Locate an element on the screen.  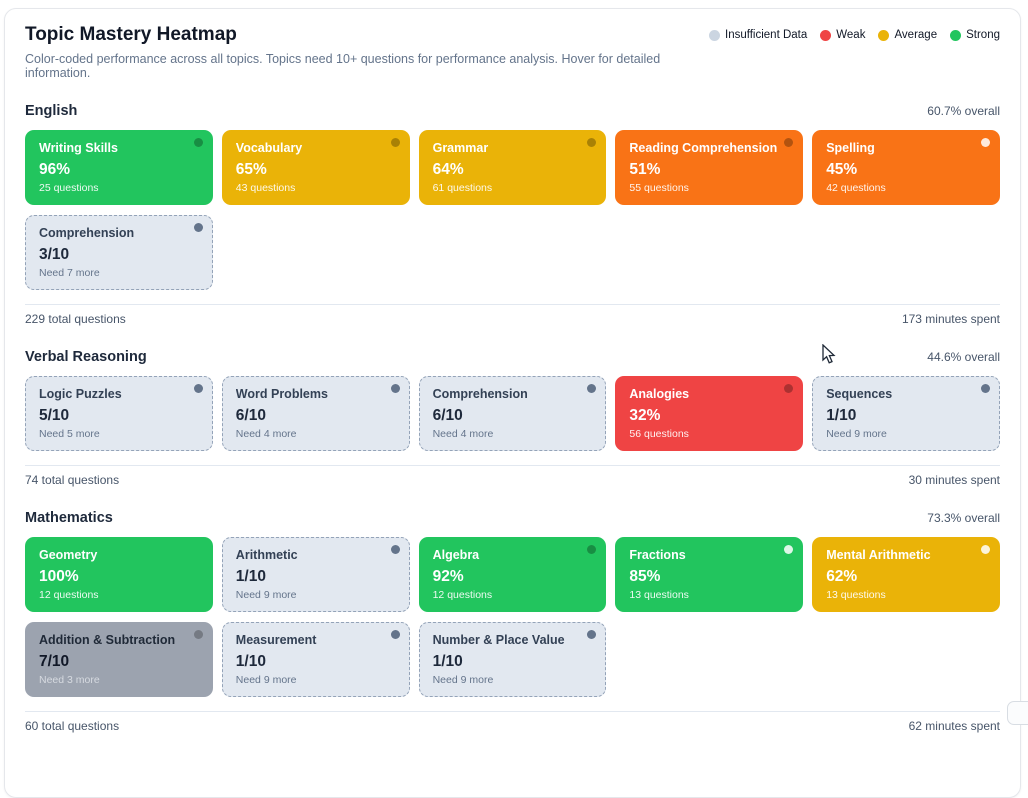
topic-card-value: 92% is located at coordinates (448, 577).